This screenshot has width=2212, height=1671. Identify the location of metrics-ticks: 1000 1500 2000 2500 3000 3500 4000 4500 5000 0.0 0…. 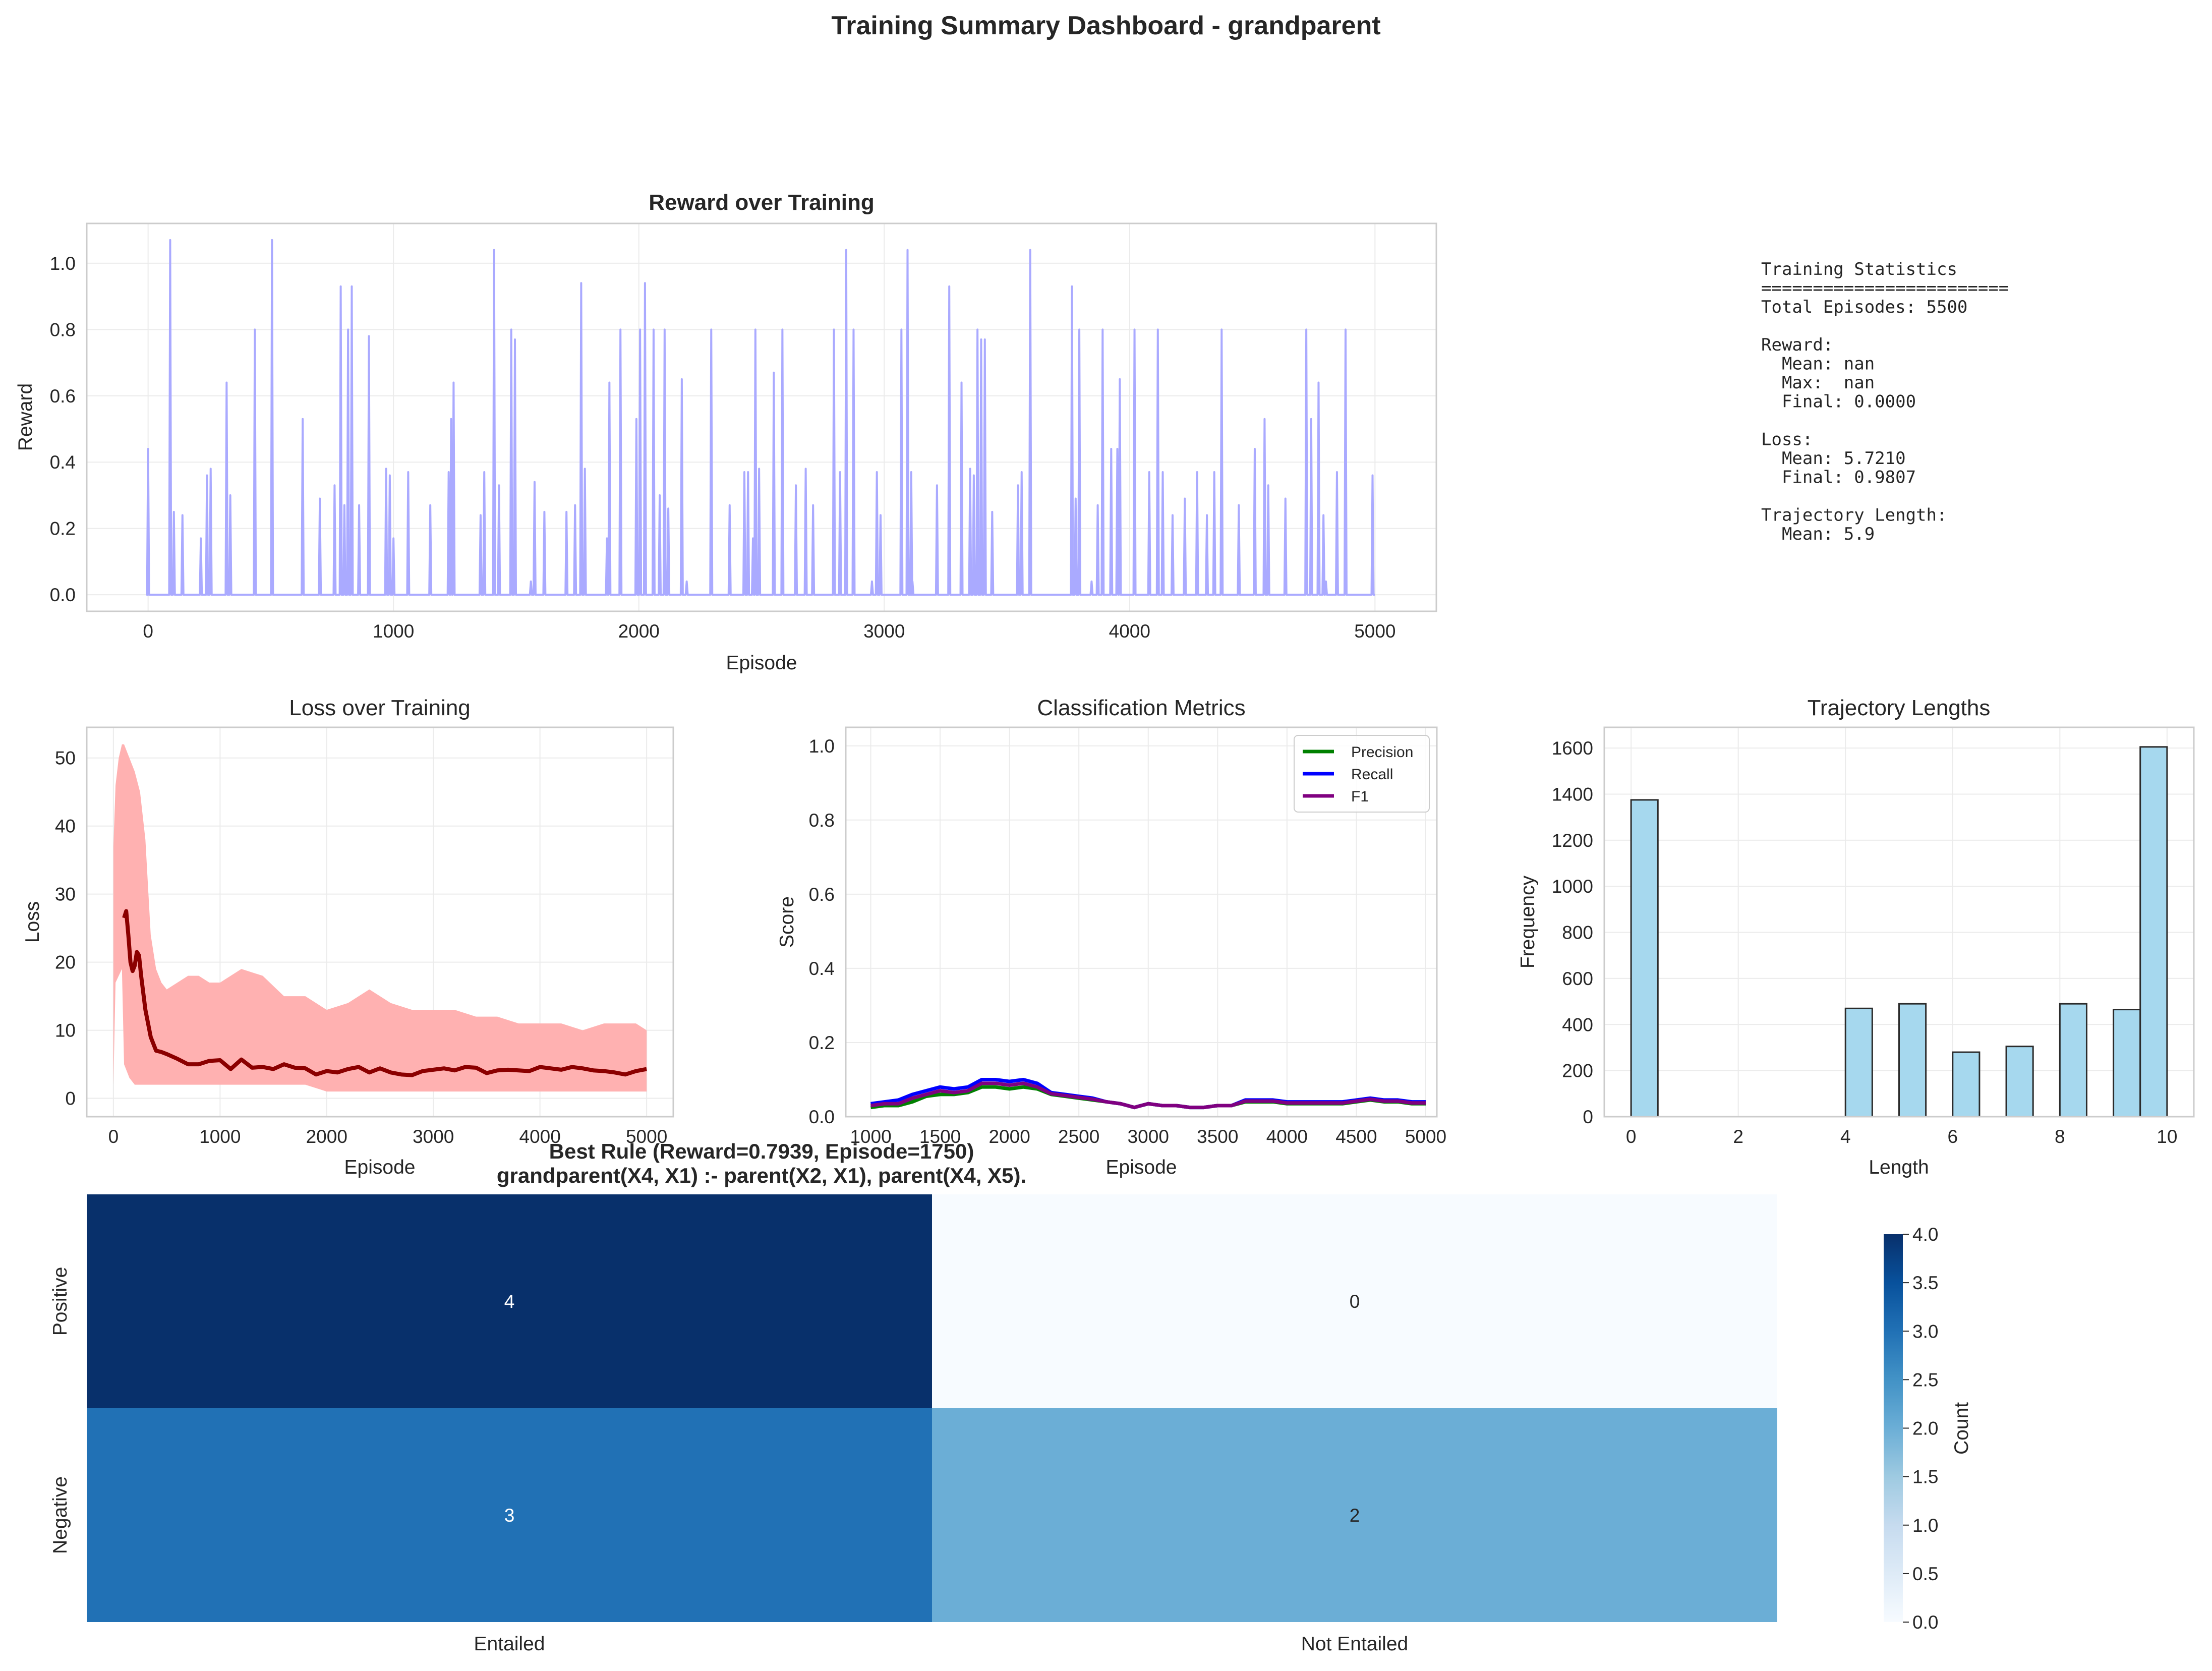
(1128, 941).